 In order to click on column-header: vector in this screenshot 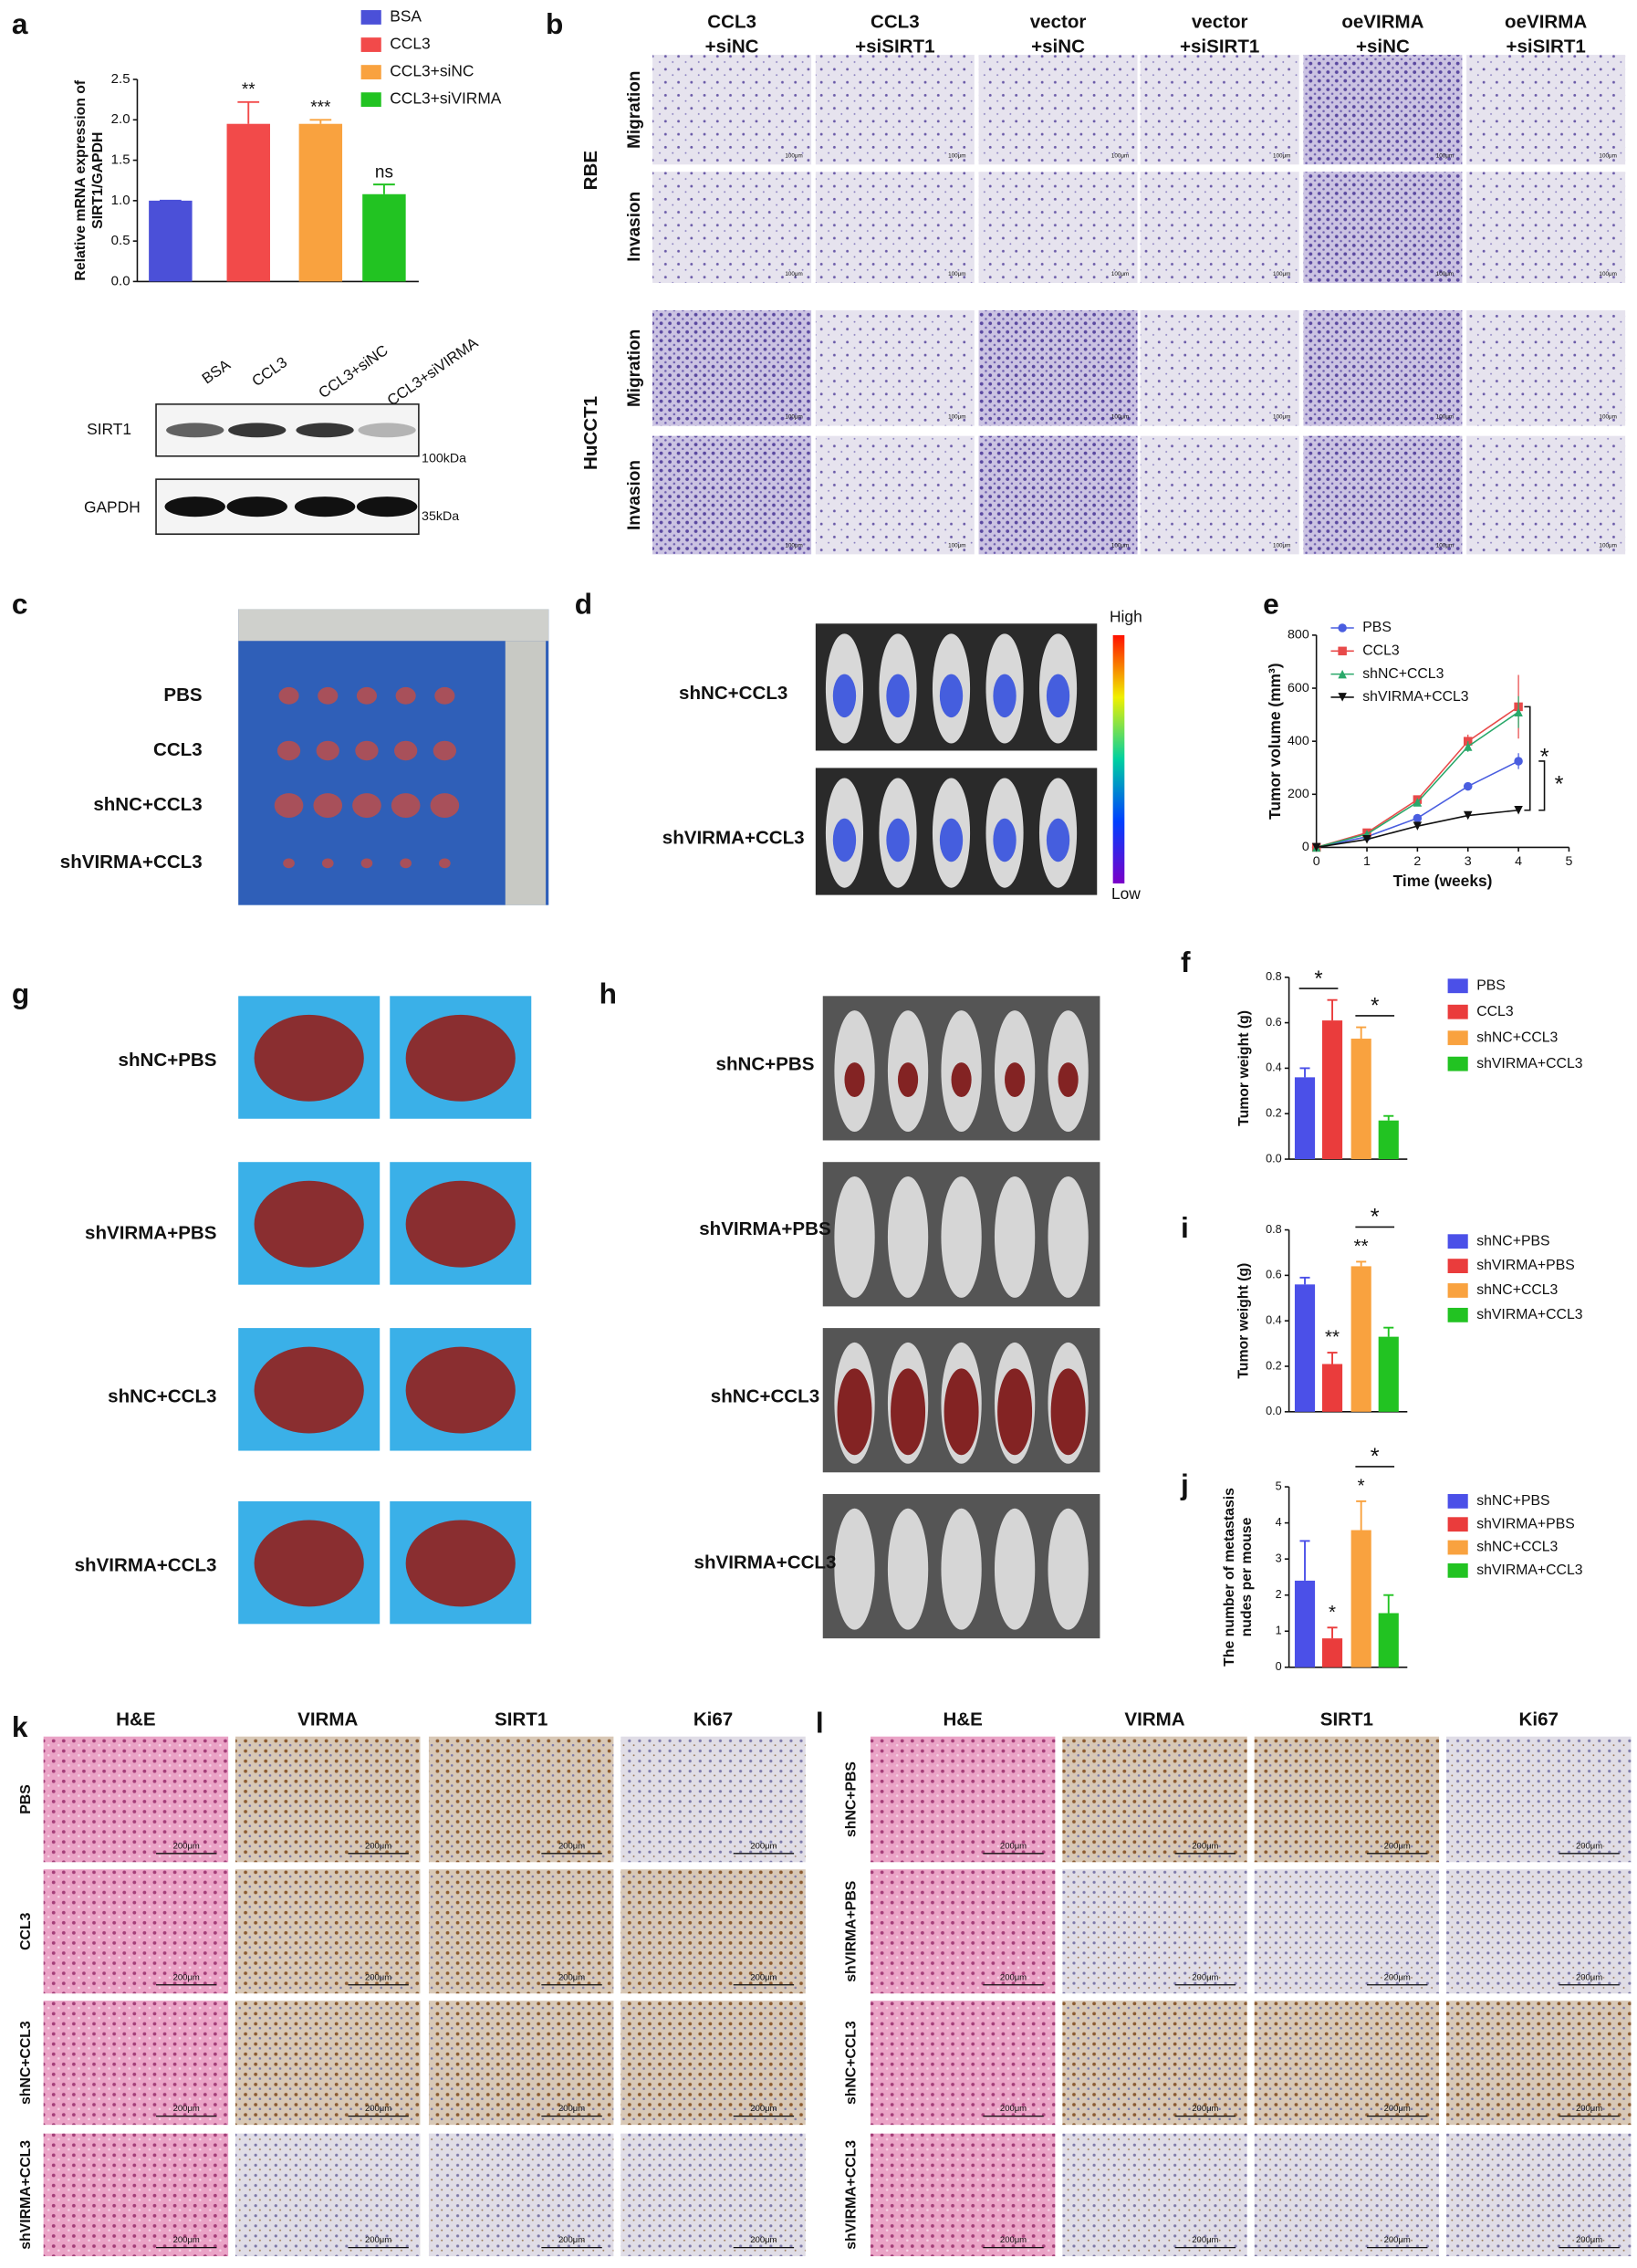, I will do `click(1220, 22)`.